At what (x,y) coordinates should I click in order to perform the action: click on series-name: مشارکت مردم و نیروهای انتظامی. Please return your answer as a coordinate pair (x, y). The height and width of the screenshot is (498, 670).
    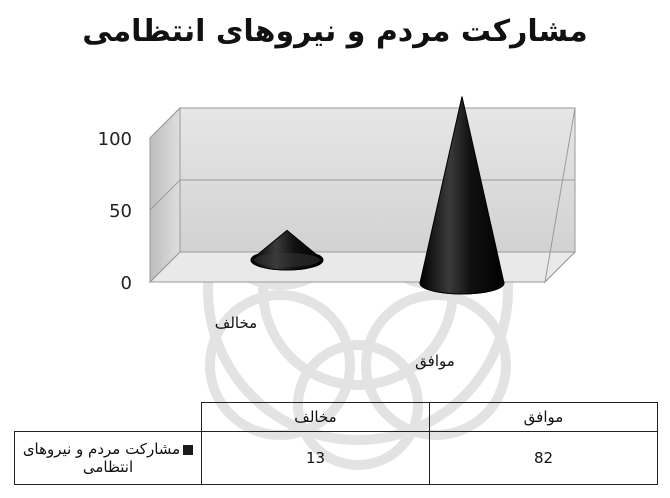
    Looking at the image, I should click on (101, 458).